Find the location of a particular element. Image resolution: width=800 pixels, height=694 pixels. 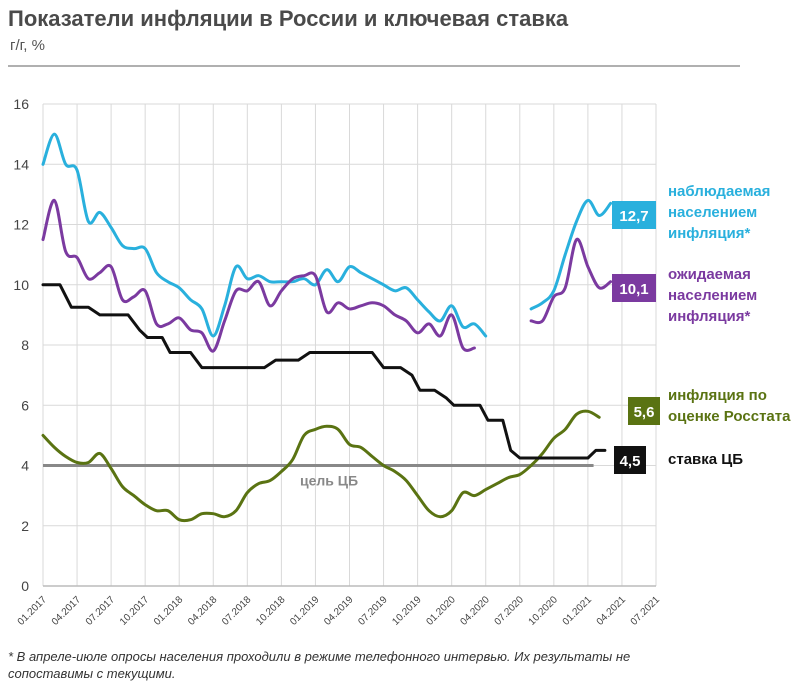

value-badge-label-rosstat: 5,6 is located at coordinates (644, 412).